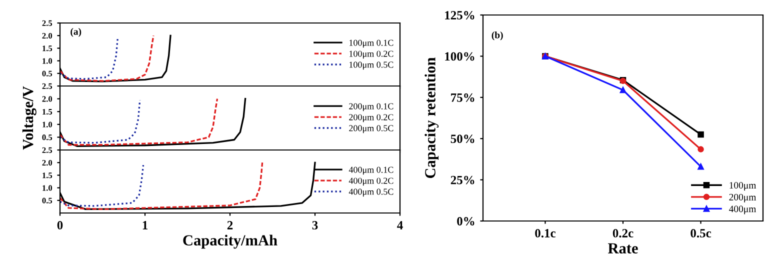  I want to click on legend-label: 100μm, so click(743, 186).